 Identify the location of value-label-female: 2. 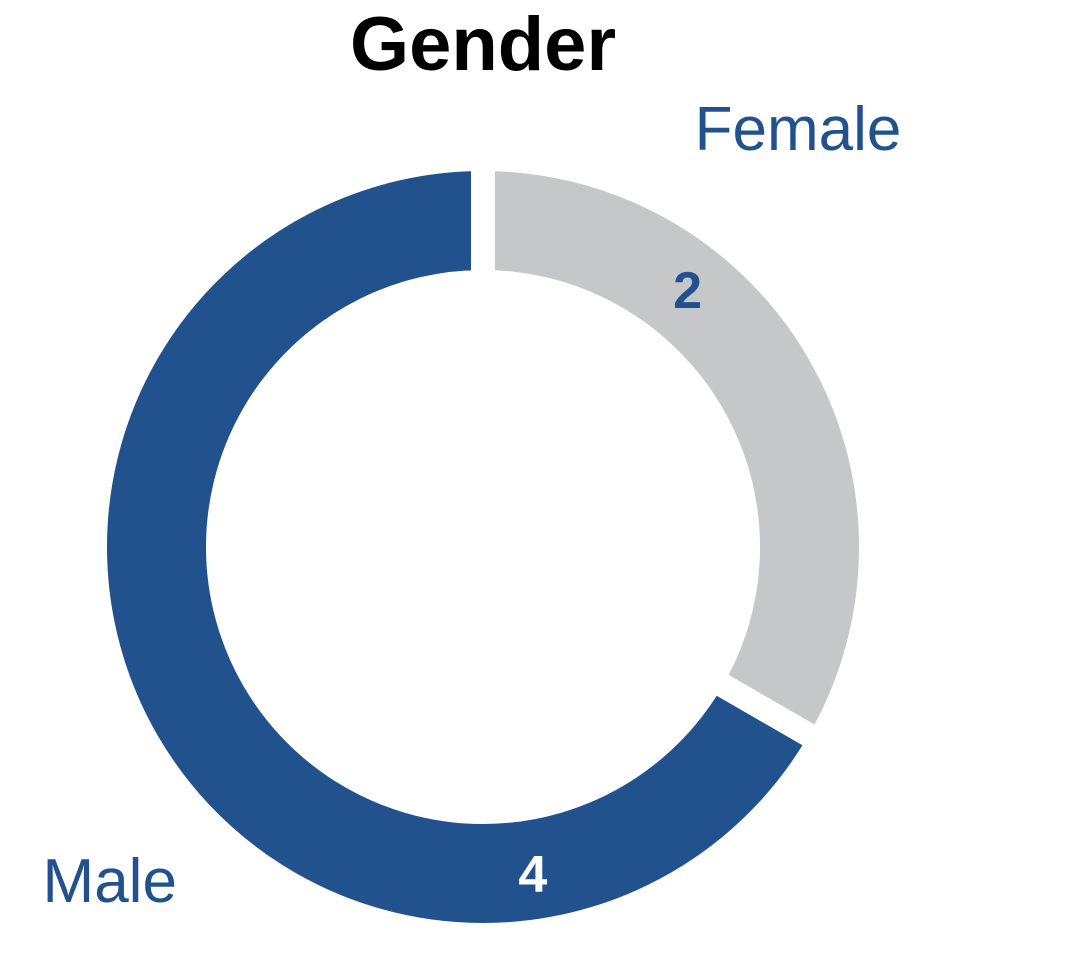
(687, 291).